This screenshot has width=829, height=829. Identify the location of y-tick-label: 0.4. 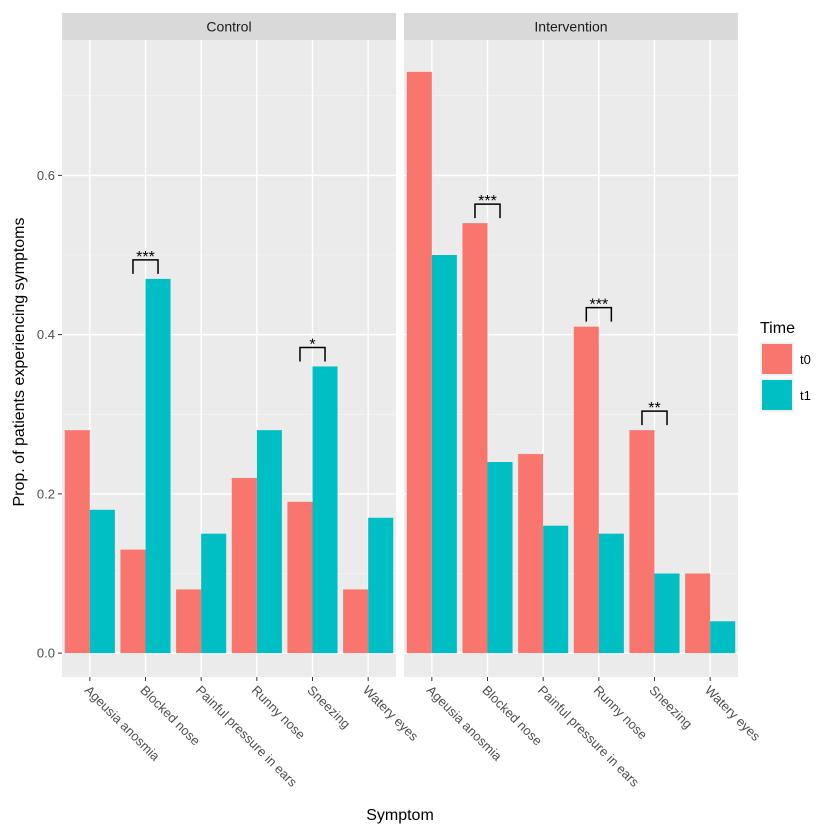
(46, 334).